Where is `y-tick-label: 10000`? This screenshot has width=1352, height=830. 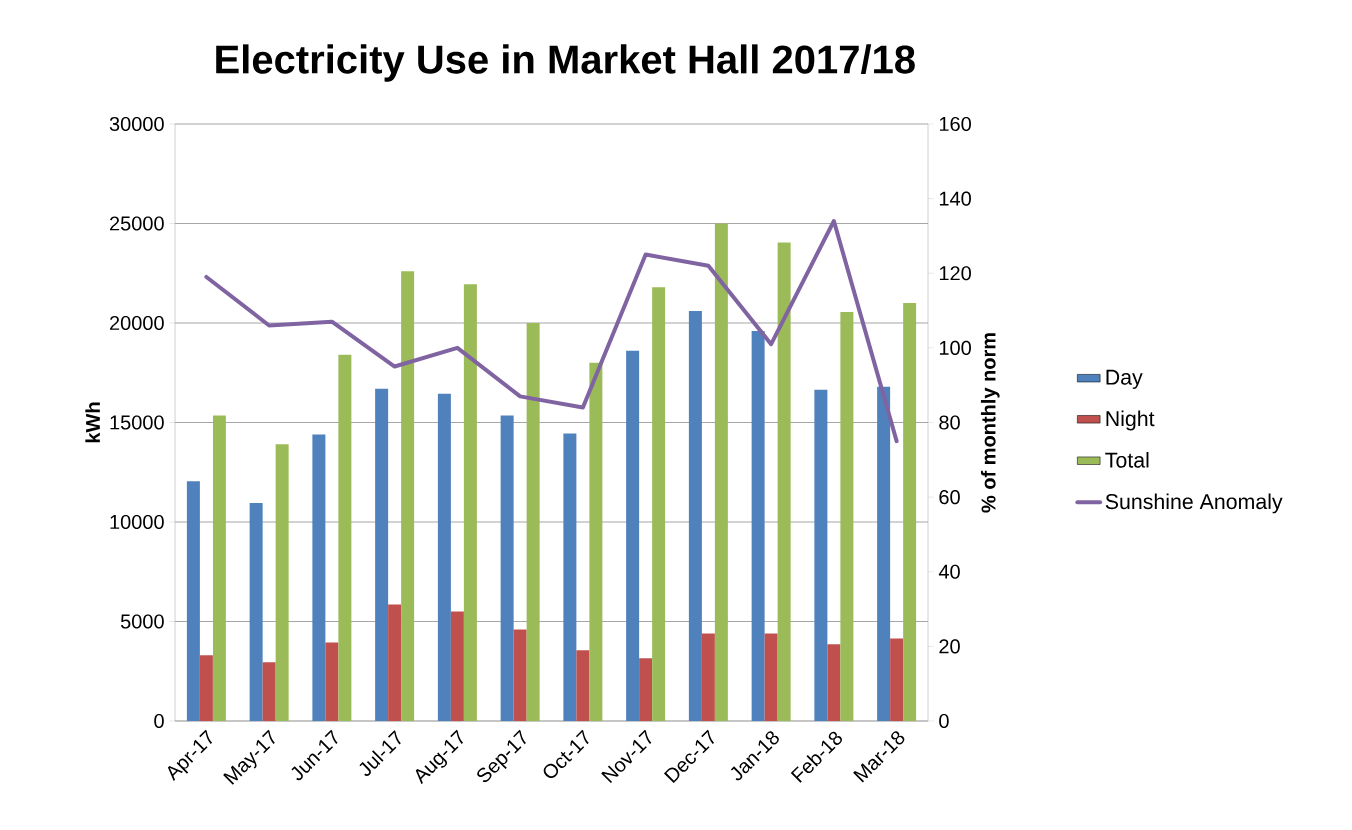 y-tick-label: 10000 is located at coordinates (137, 522).